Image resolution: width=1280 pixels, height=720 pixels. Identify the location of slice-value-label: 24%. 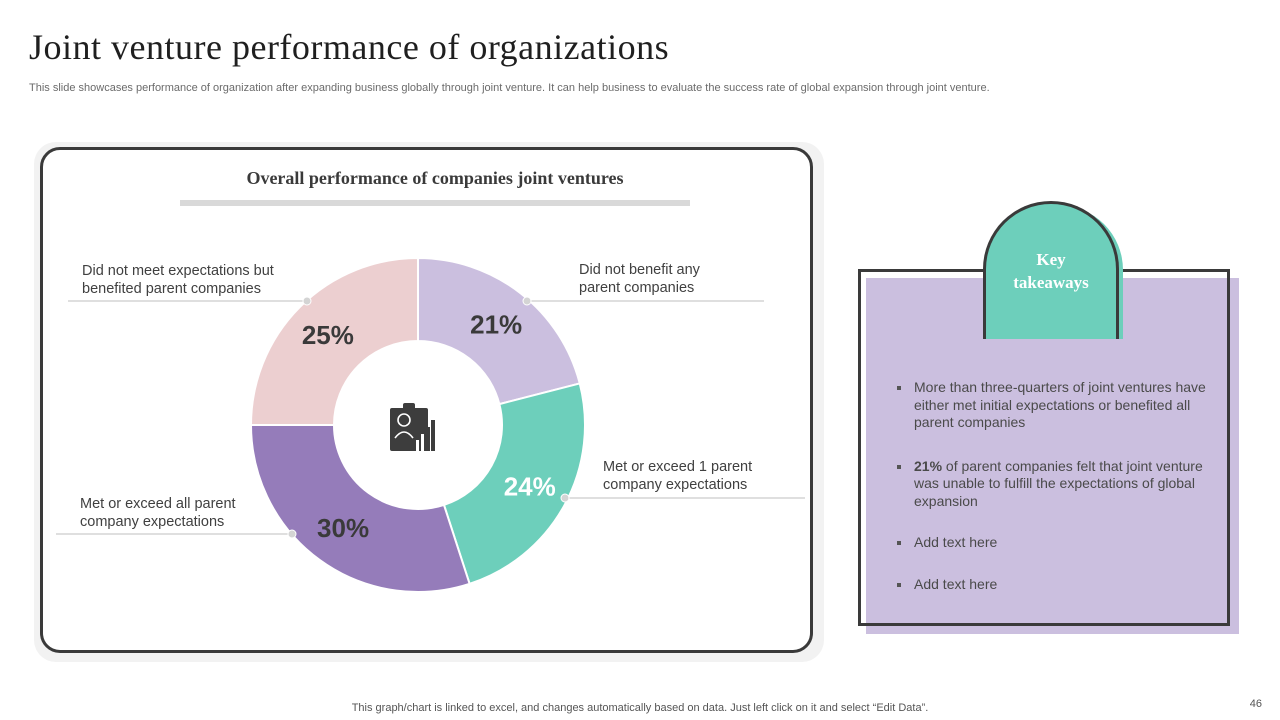
(530, 486).